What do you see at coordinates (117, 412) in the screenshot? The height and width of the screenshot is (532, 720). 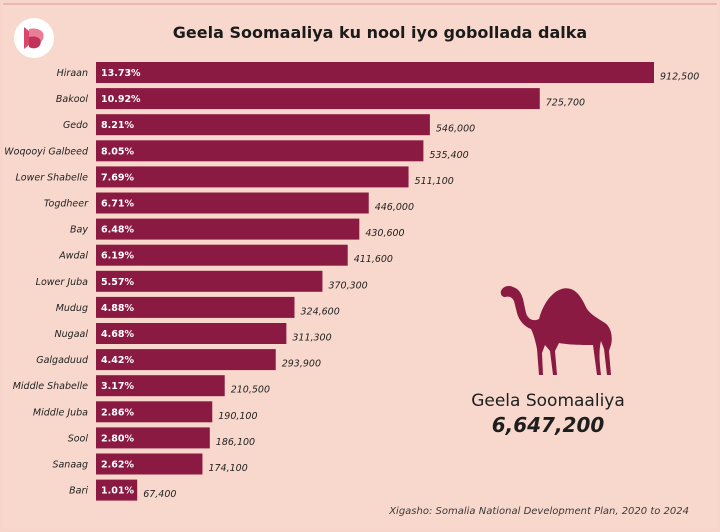 I see `percent-label: 2.86%` at bounding box center [117, 412].